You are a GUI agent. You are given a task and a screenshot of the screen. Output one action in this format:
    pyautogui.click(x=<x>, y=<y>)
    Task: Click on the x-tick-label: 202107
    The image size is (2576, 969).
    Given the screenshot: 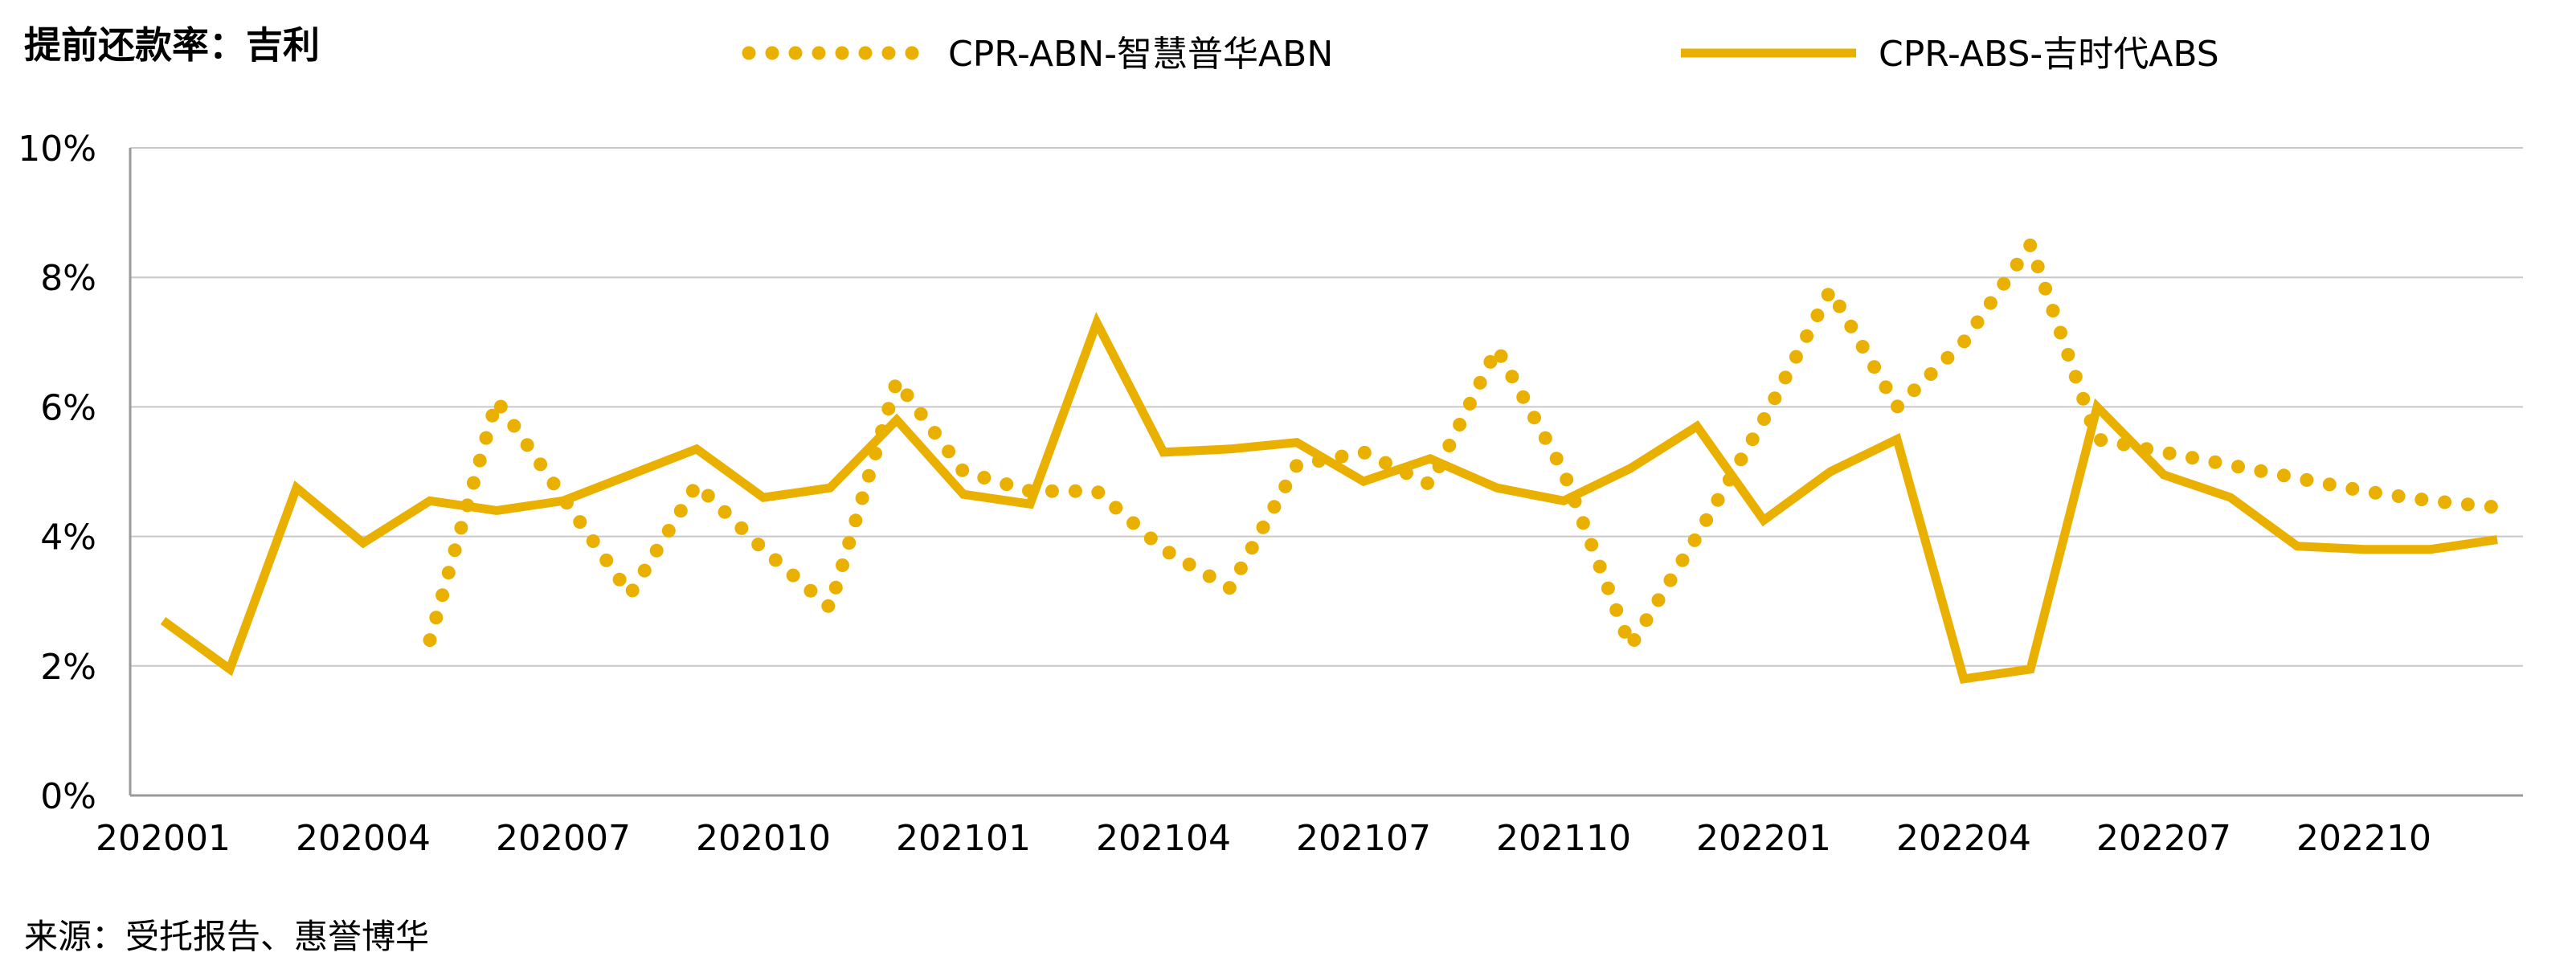 What is the action you would take?
    pyautogui.click(x=1363, y=838)
    